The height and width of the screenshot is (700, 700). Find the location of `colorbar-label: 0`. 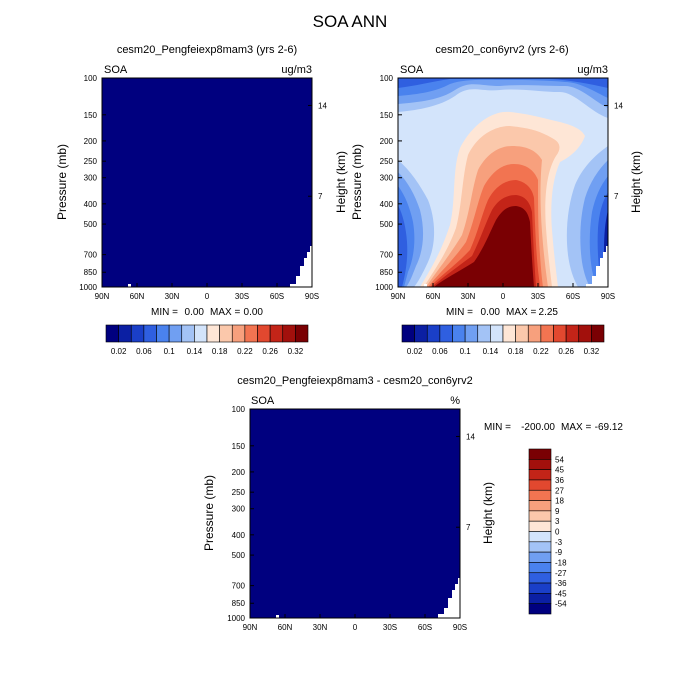

colorbar-label: 0 is located at coordinates (557, 532).